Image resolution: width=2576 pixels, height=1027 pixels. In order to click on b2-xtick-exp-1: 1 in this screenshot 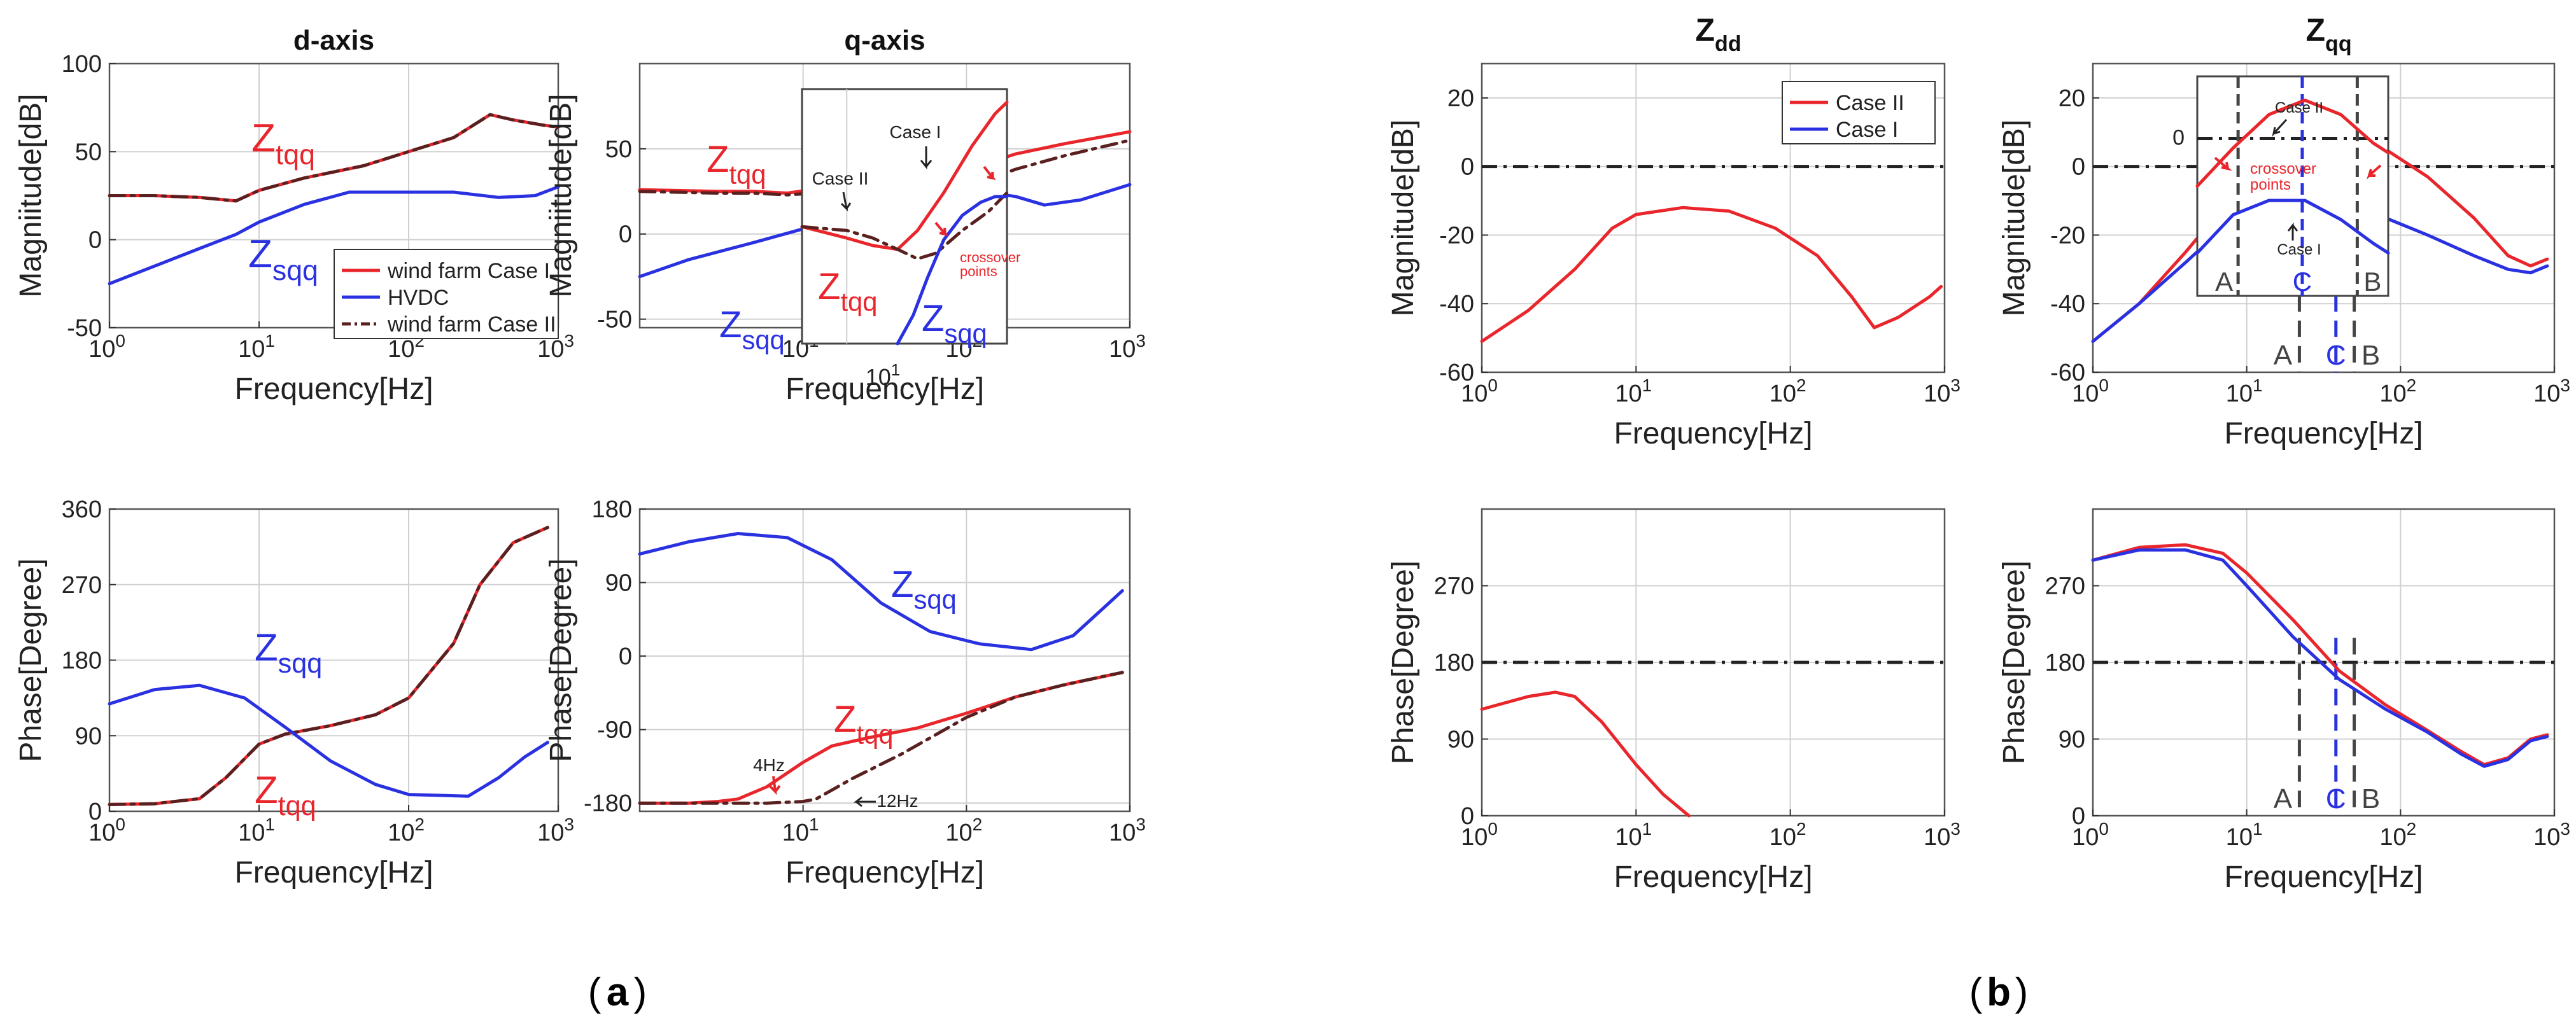, I will do `click(2258, 385)`.